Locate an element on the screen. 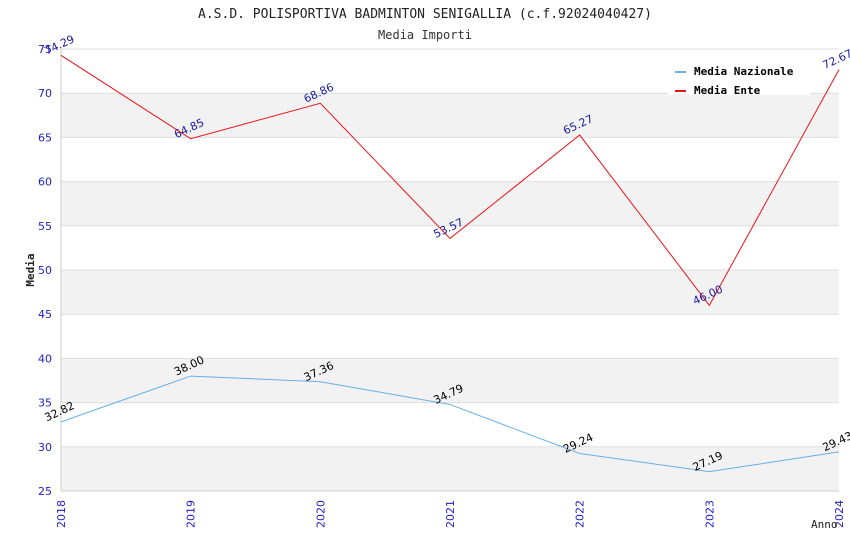 The height and width of the screenshot is (550, 850). x-tick-label: 2022 is located at coordinates (580, 514).